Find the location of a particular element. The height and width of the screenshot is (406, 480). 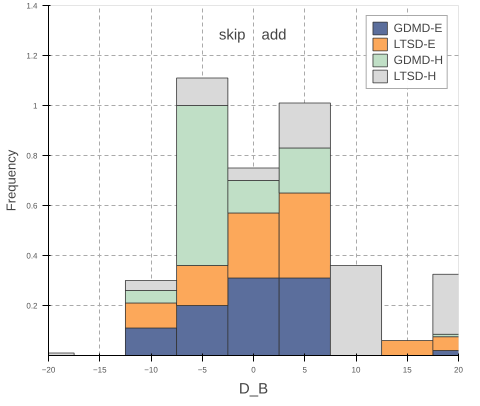

legend-label: GDMD-H is located at coordinates (418, 60).